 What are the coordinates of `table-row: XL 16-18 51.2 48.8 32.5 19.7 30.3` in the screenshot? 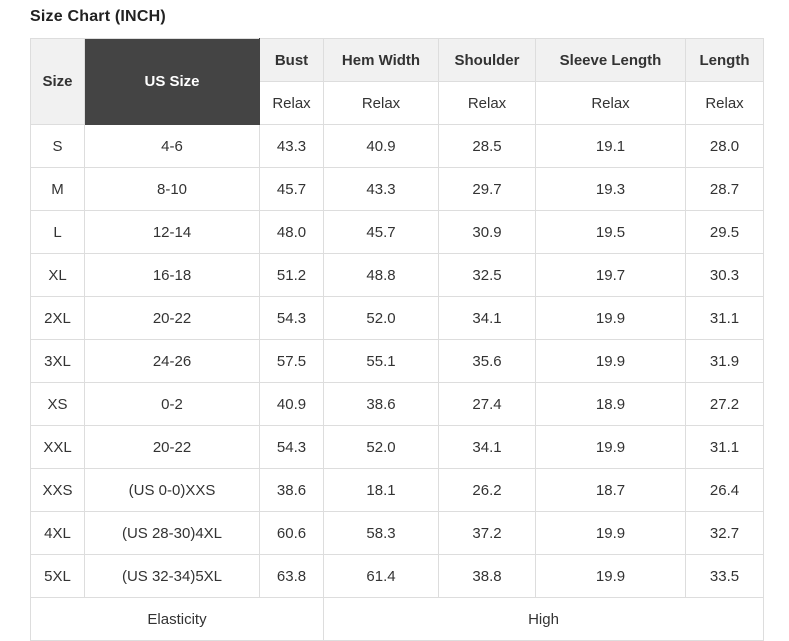 It's located at (397, 275).